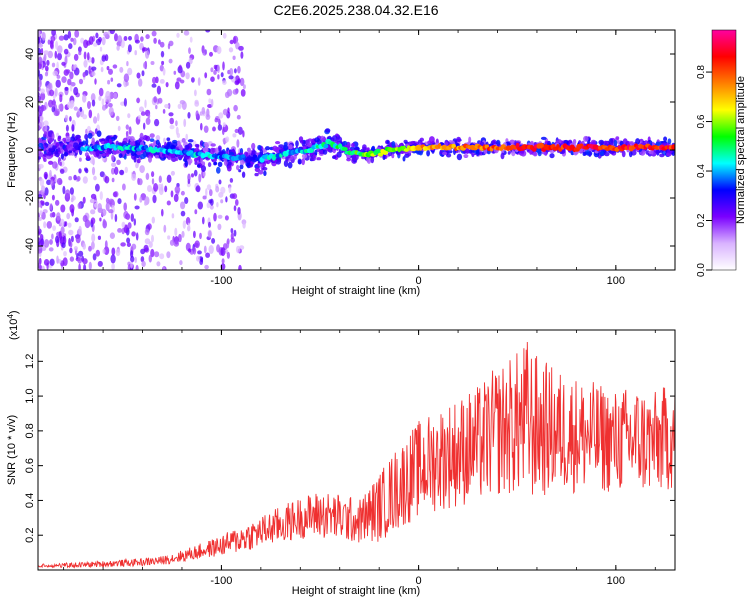  What do you see at coordinates (30, 198) in the screenshot?
I see `y-tick-label: -20` at bounding box center [30, 198].